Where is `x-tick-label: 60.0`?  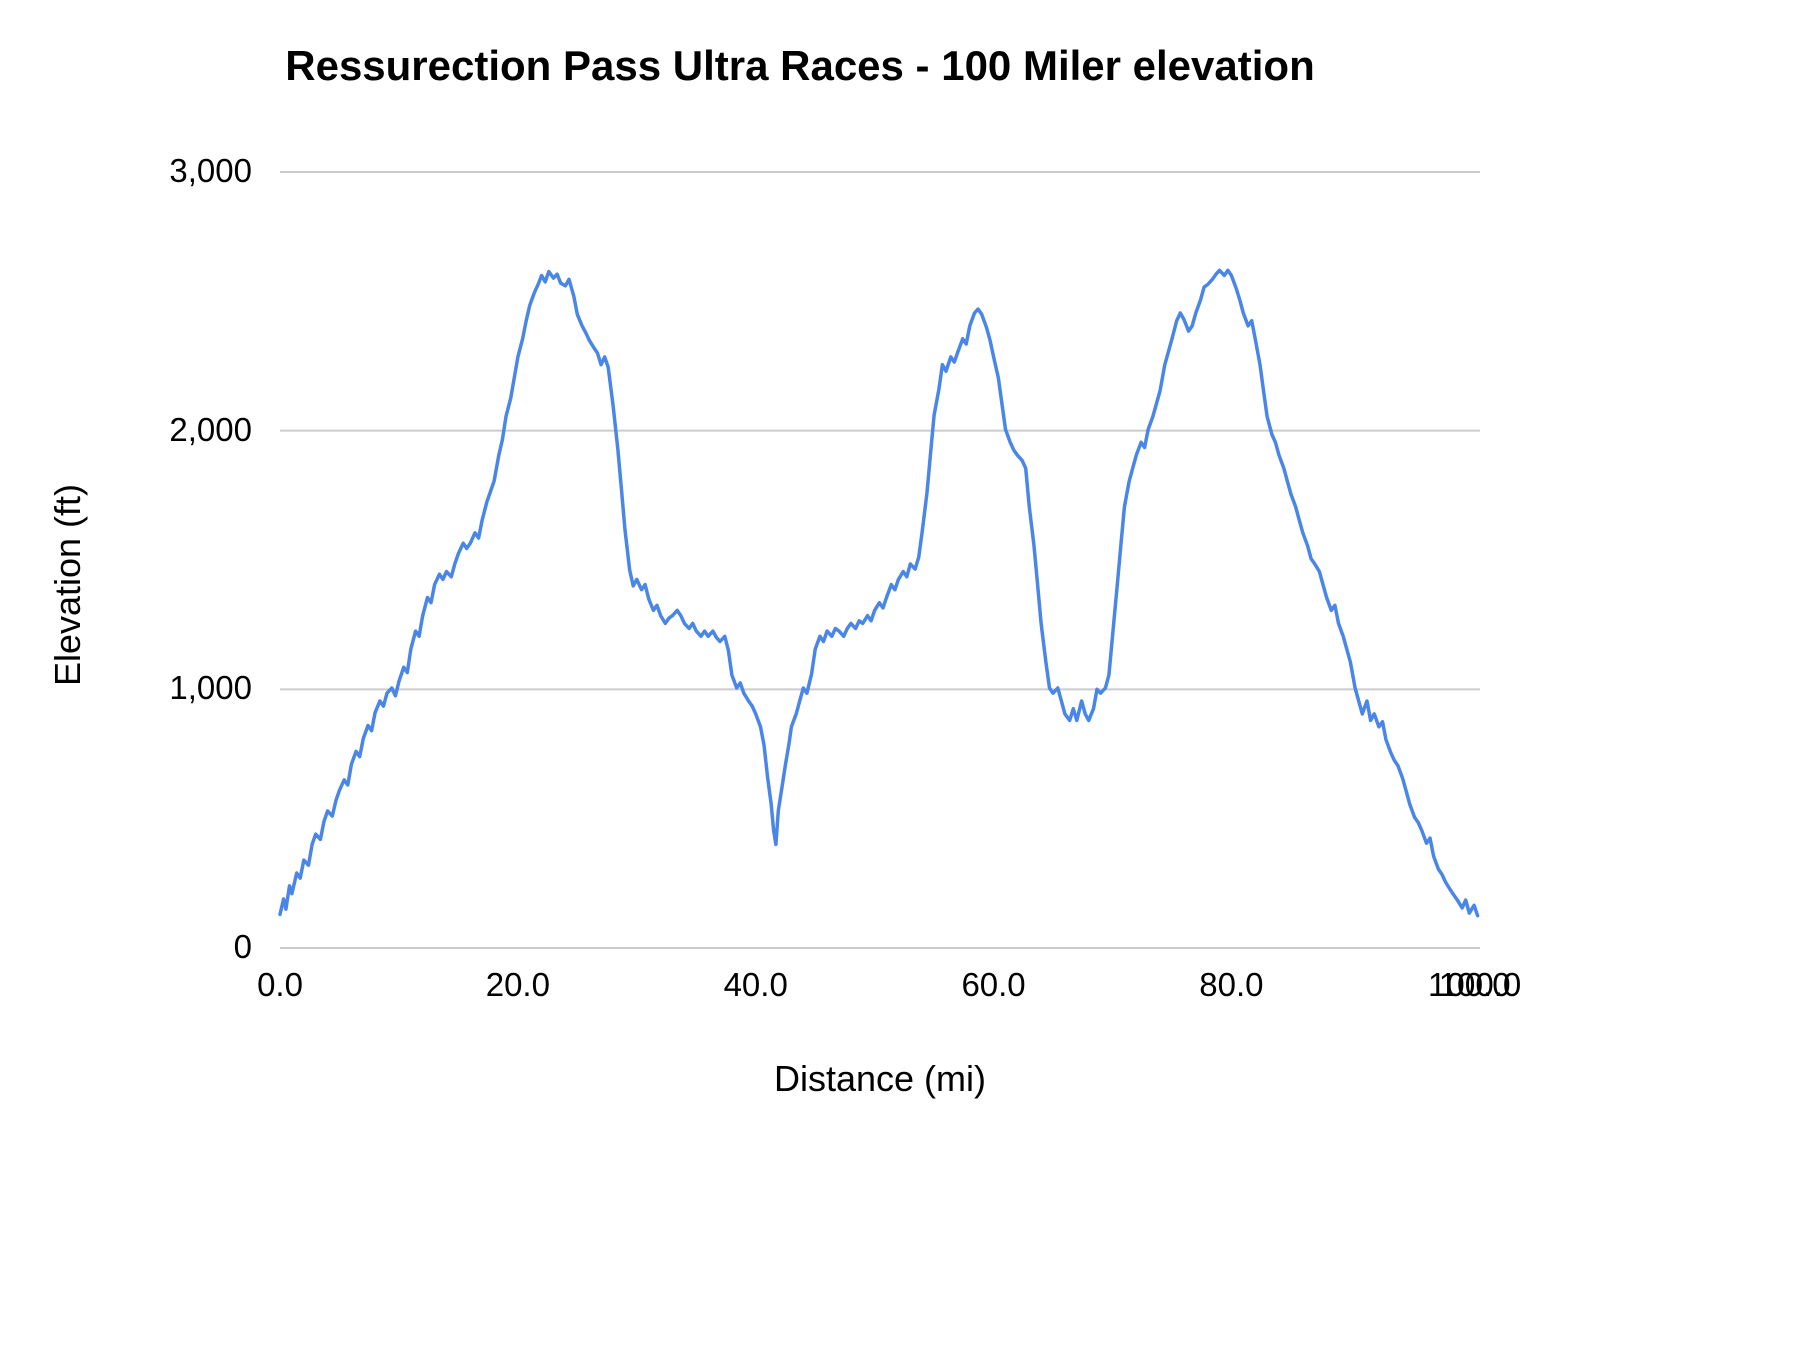
x-tick-label: 60.0 is located at coordinates (993, 984).